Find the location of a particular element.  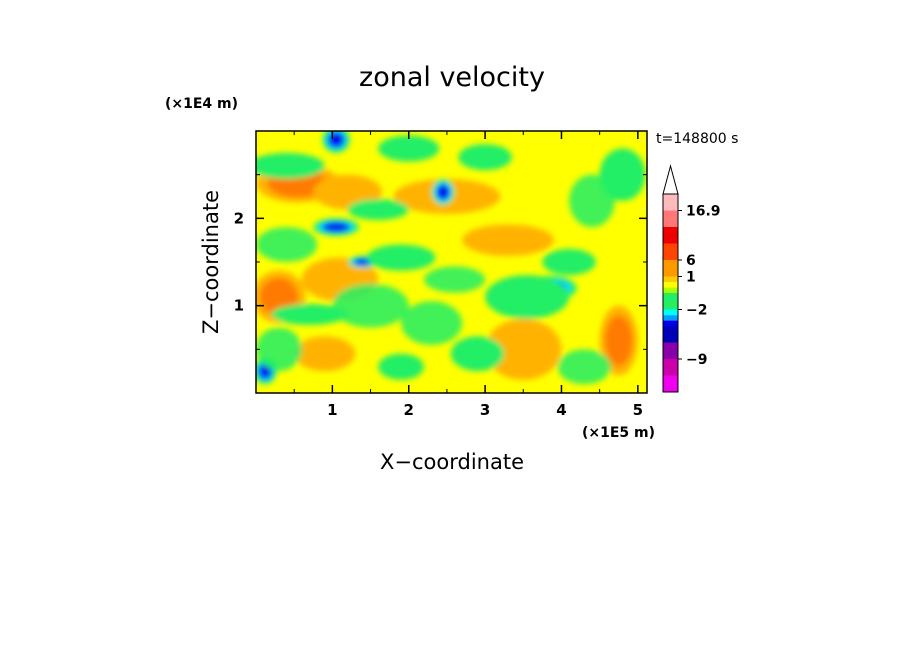

colorbar: 16.9 61 −2 −9 is located at coordinates (691, 278).